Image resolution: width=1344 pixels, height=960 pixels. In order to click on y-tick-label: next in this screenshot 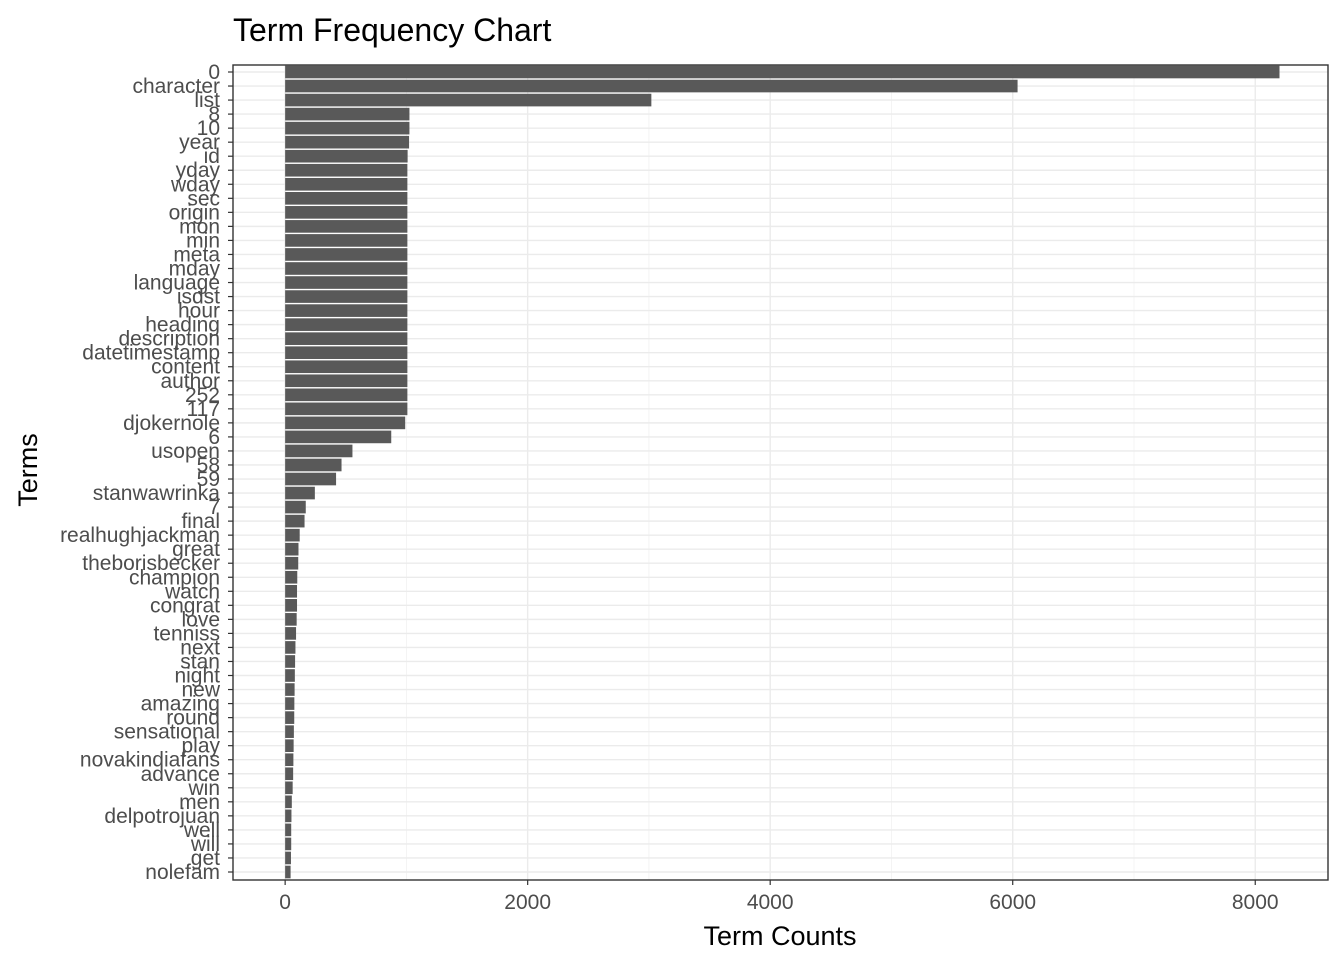, I will do `click(200, 647)`.